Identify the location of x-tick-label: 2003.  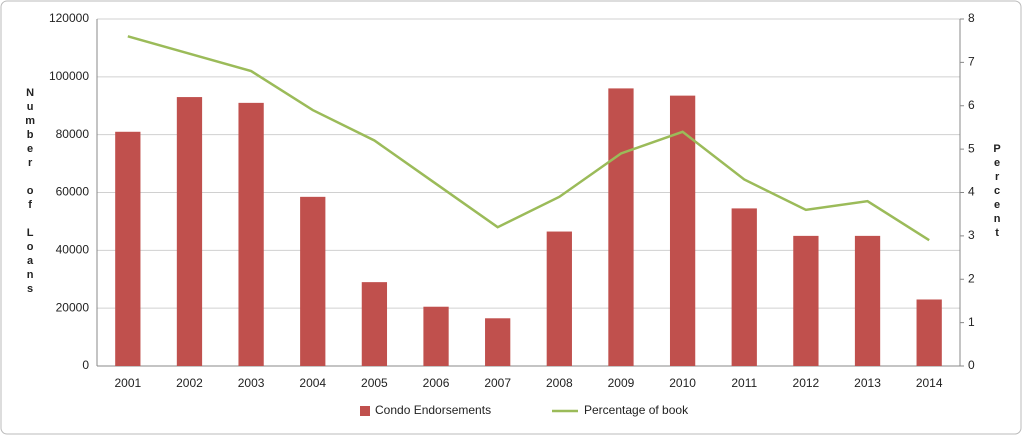
(251, 383).